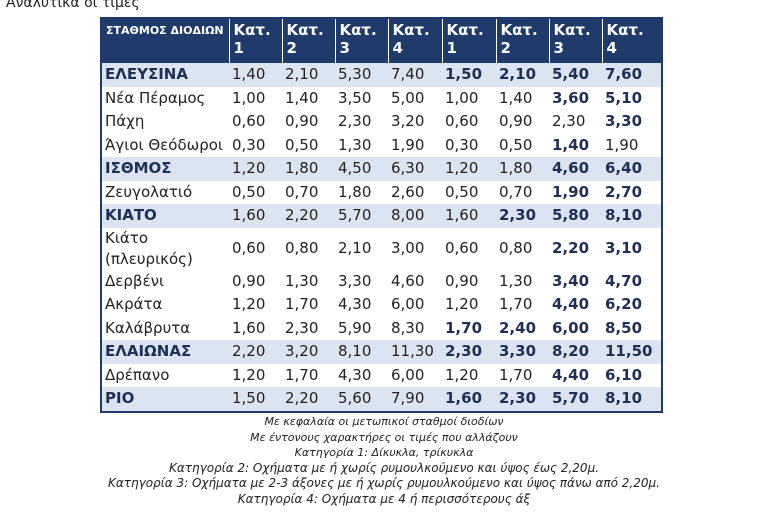 The image size is (768, 515). Describe the element at coordinates (165, 399) in the screenshot. I see `station-cell: ΡΙΟ` at that location.